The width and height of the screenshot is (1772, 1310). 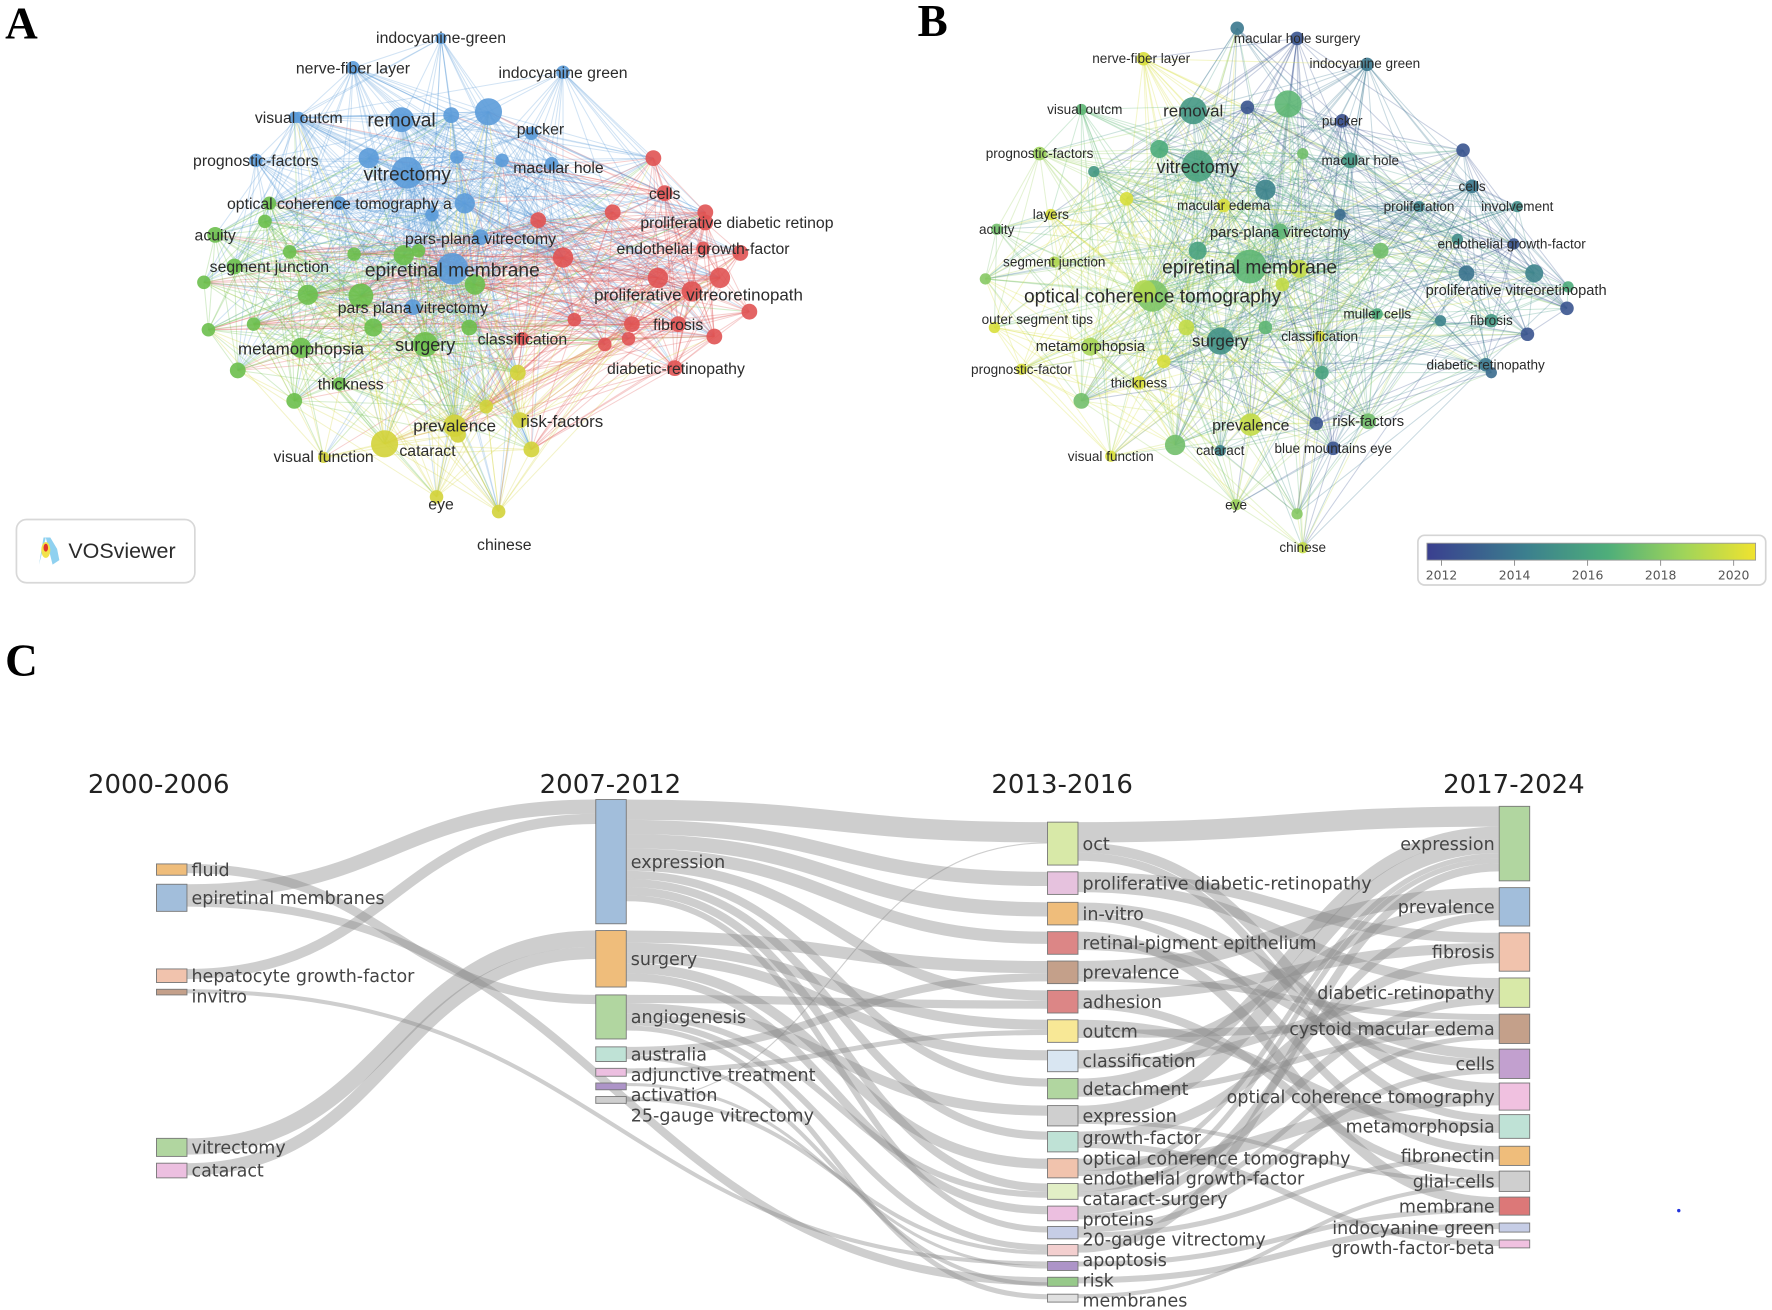 I want to click on legend-tick-label: 2018, so click(x=1661, y=574).